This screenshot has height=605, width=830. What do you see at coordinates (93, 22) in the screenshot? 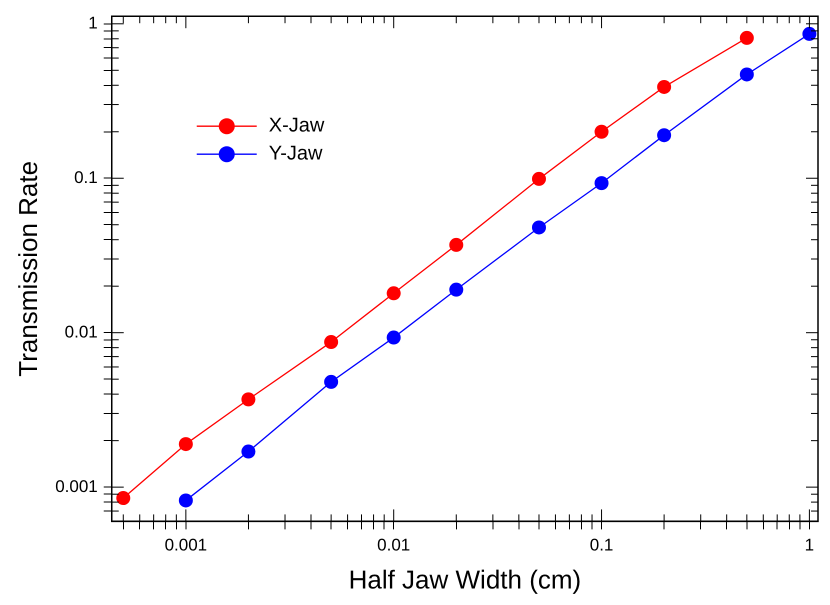
I see `y-tick-label: 1` at bounding box center [93, 22].